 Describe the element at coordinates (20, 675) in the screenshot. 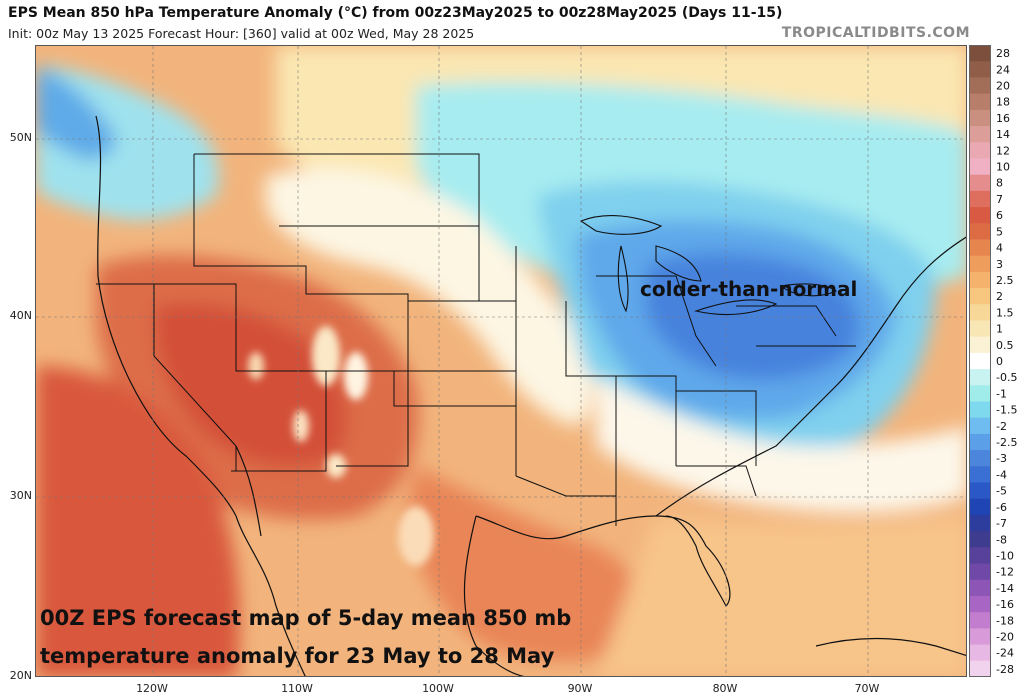

I see `lat-label-20n: 20N` at that location.